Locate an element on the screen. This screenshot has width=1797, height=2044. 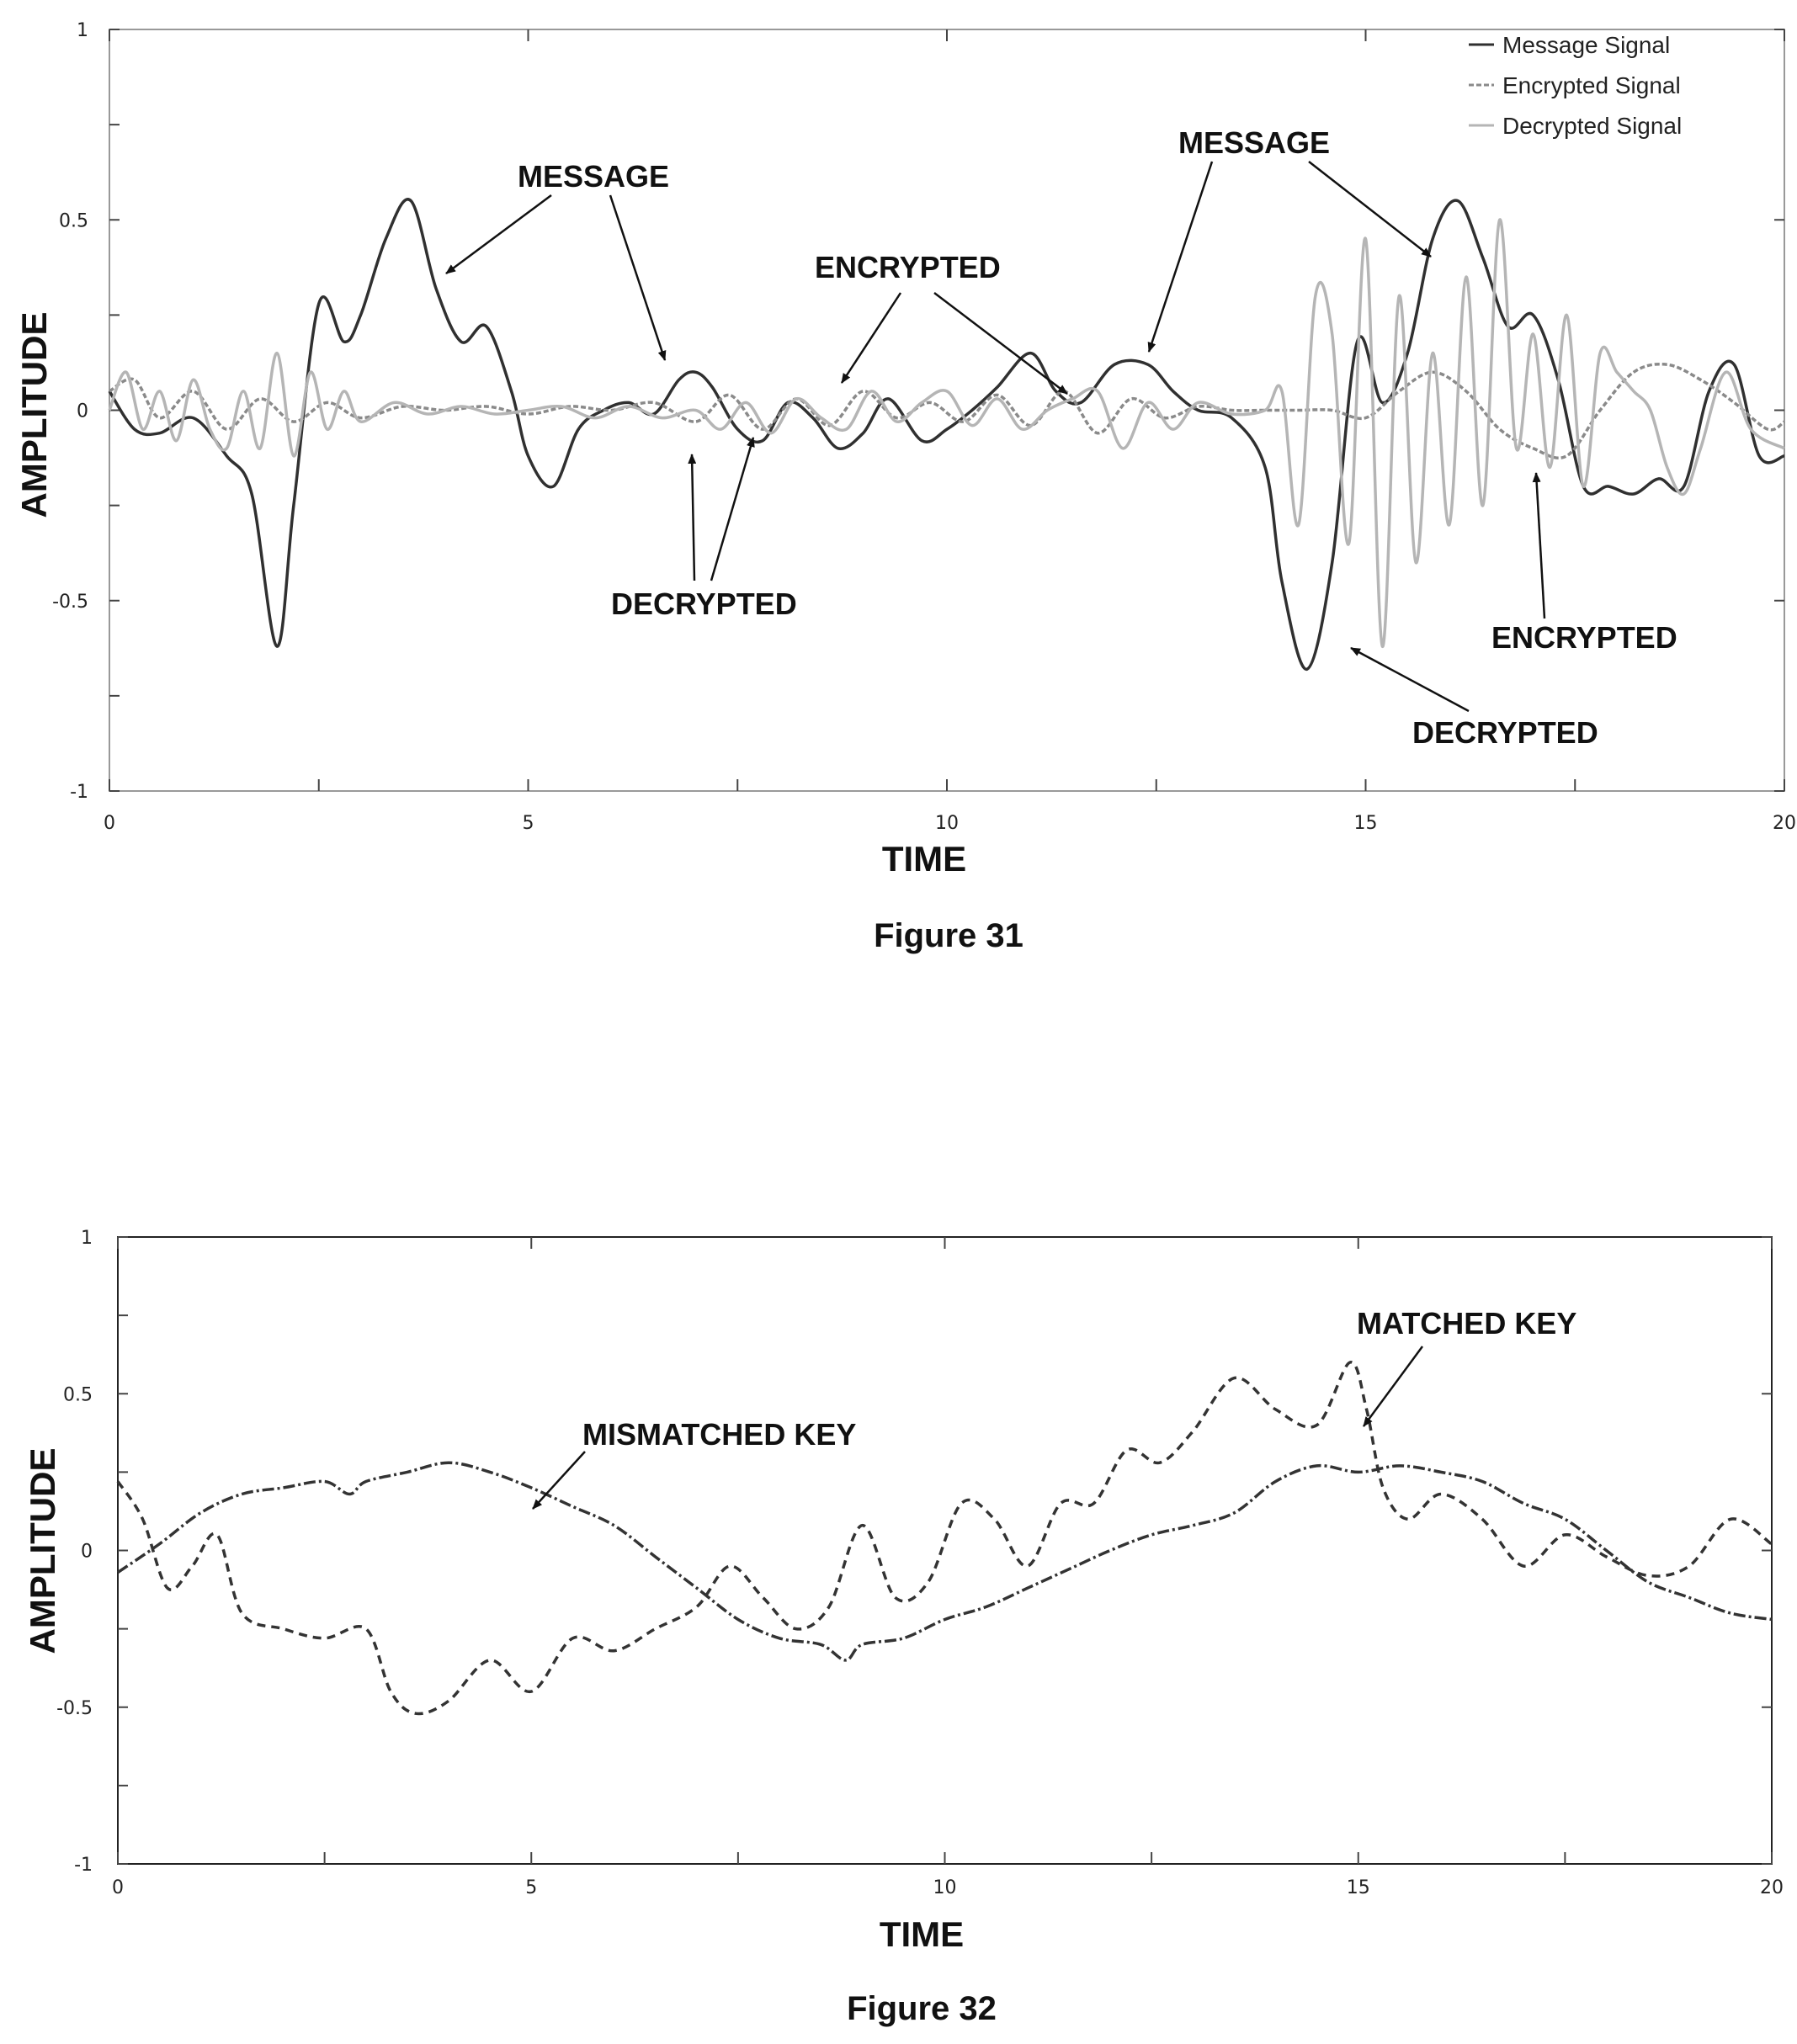
fig32-y-tick-label-4: 1 is located at coordinates (87, 1238).